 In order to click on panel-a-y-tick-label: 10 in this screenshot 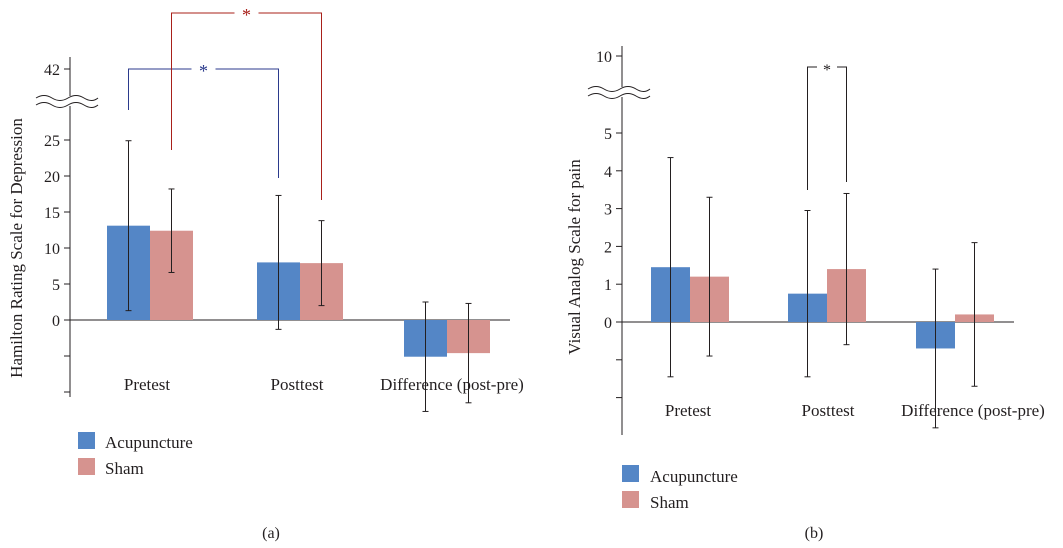, I will do `click(52, 249)`.